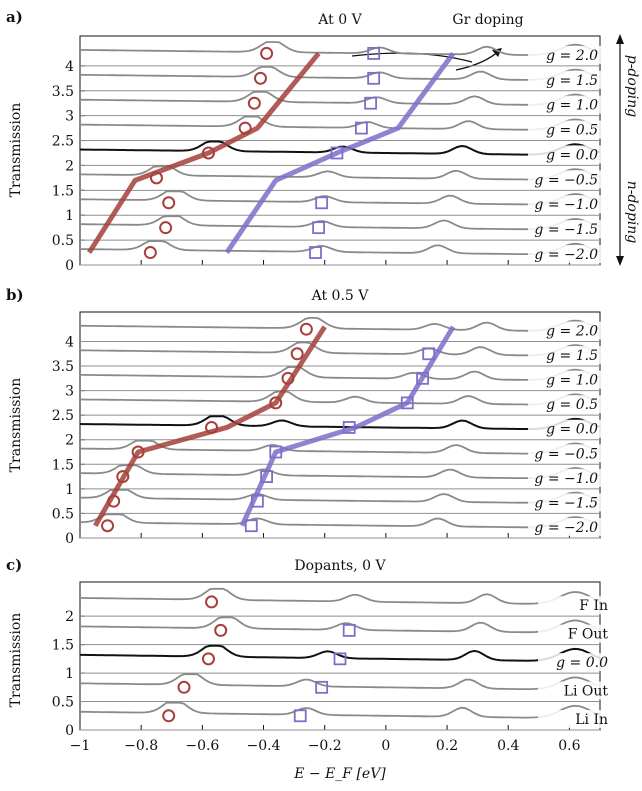  Describe the element at coordinates (339, 20) in the screenshot. I see `panel-a-title: At 0 V` at that location.